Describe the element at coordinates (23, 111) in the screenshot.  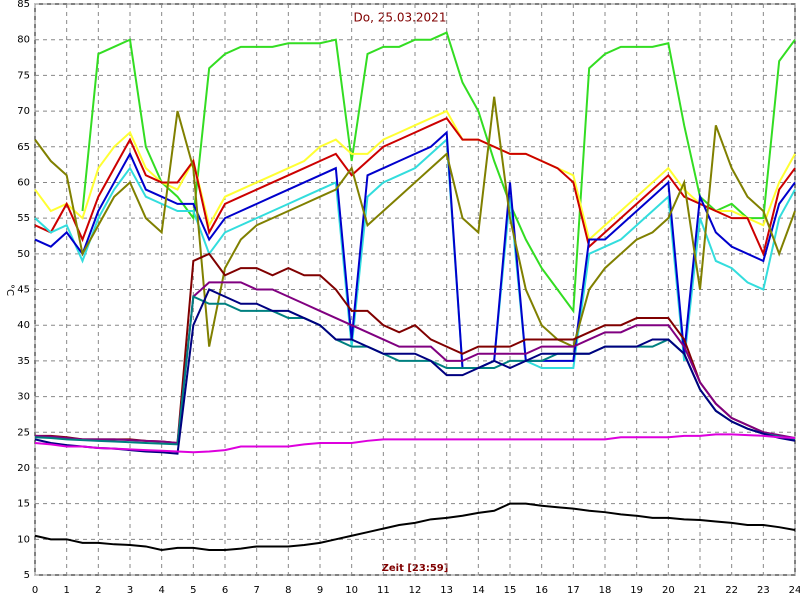
I see `y-tick-label: 70` at that location.